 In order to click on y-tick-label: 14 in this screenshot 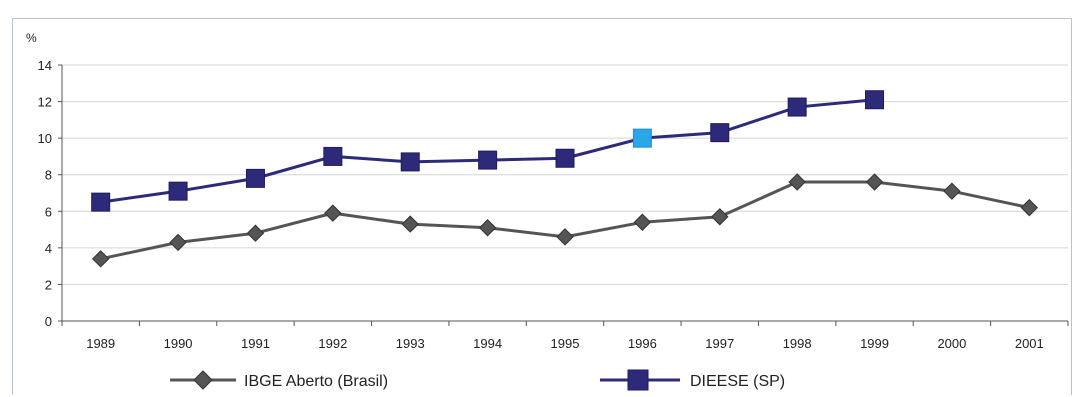, I will do `click(45, 65)`.